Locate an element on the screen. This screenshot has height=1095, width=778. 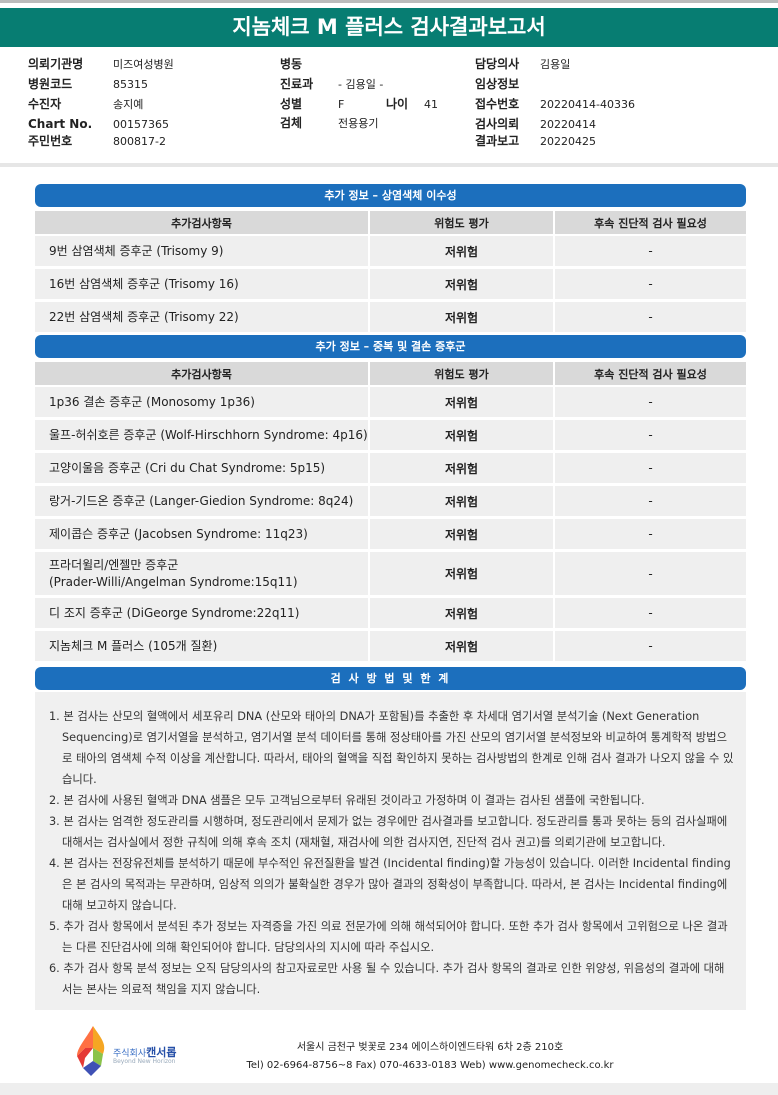
company-slogan: Beyond New Horizon is located at coordinates (144, 1061).